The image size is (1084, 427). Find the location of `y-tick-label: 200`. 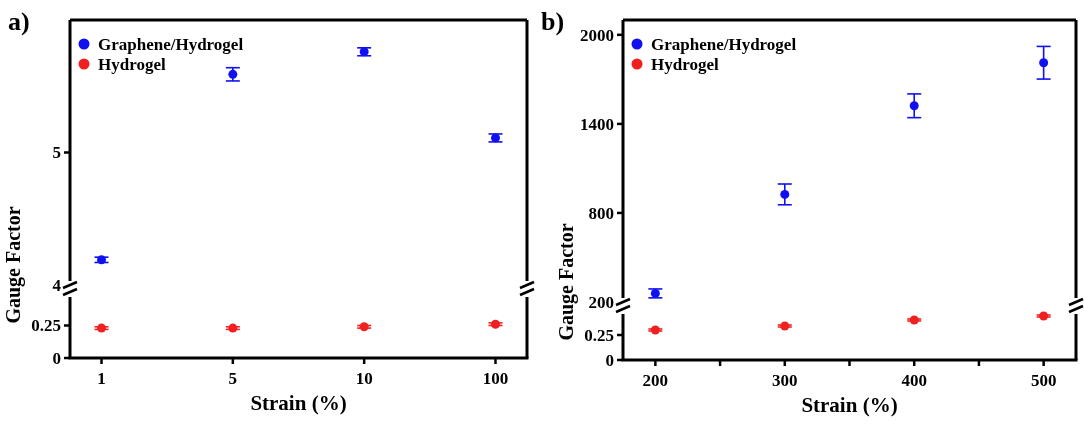

y-tick-label: 200 is located at coordinates (601, 302).